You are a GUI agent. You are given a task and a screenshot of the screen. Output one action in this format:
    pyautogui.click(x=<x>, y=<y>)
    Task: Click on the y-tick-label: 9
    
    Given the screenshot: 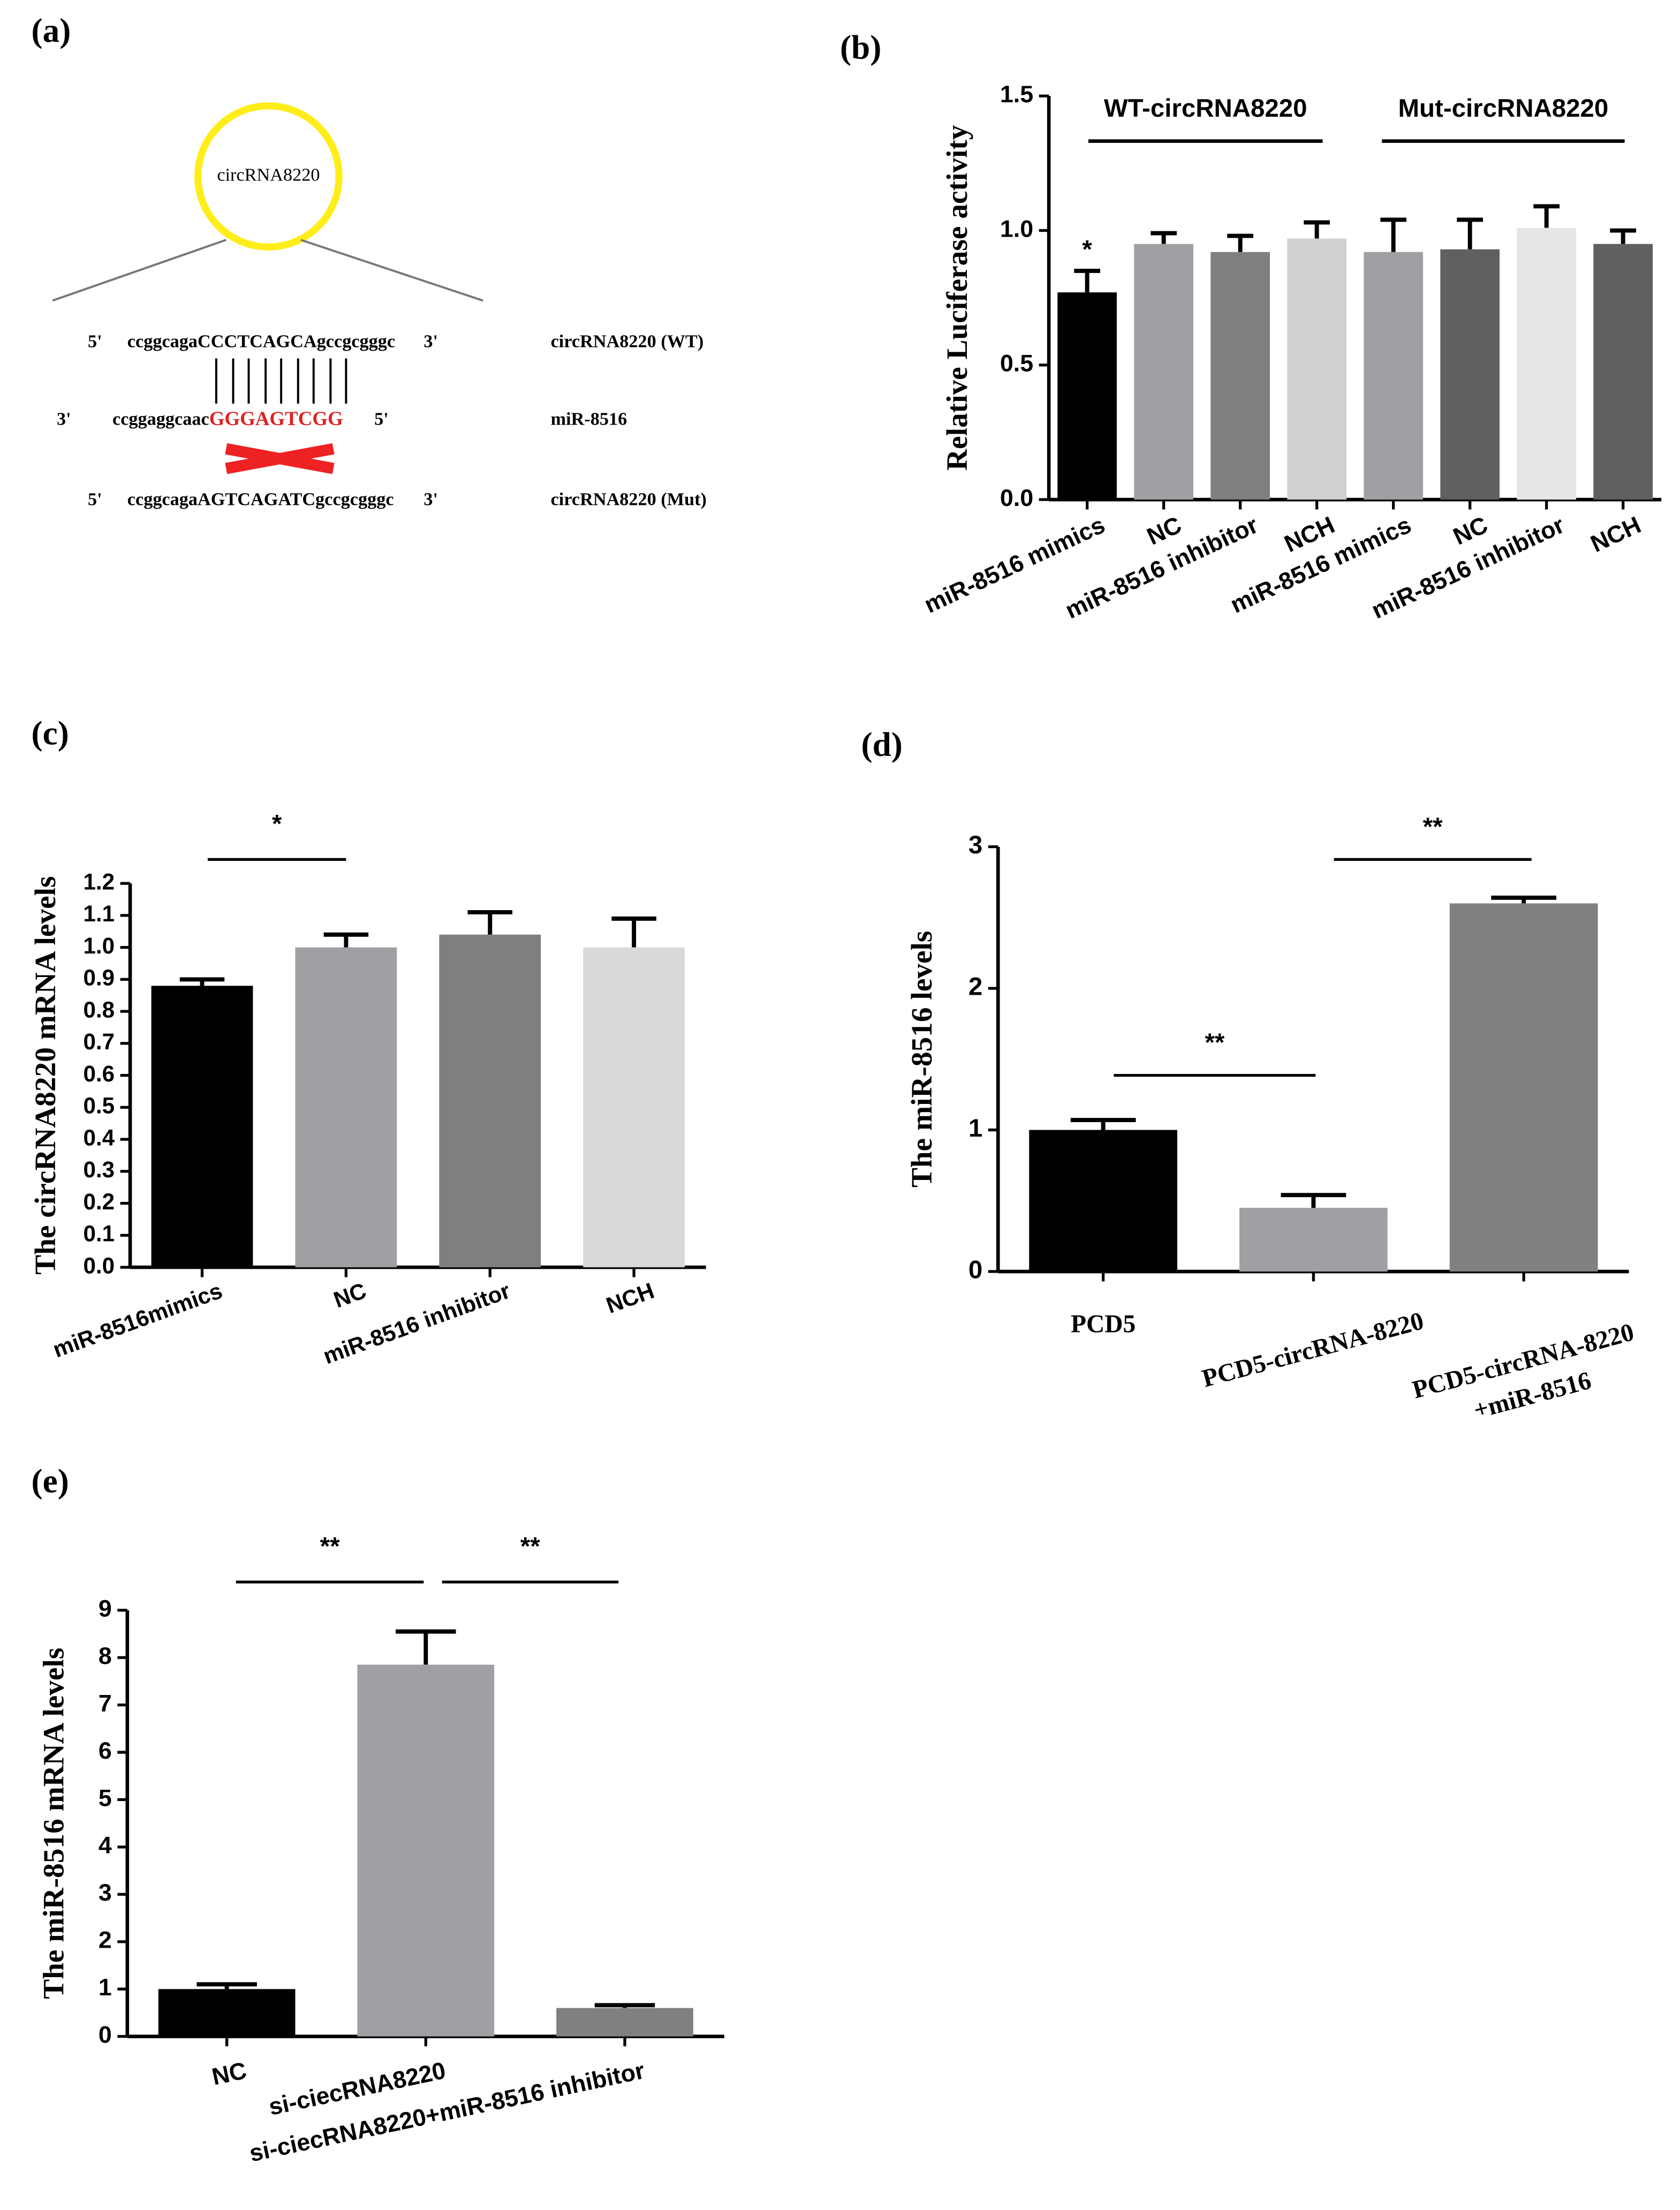 What is the action you would take?
    pyautogui.click(x=105, y=1608)
    